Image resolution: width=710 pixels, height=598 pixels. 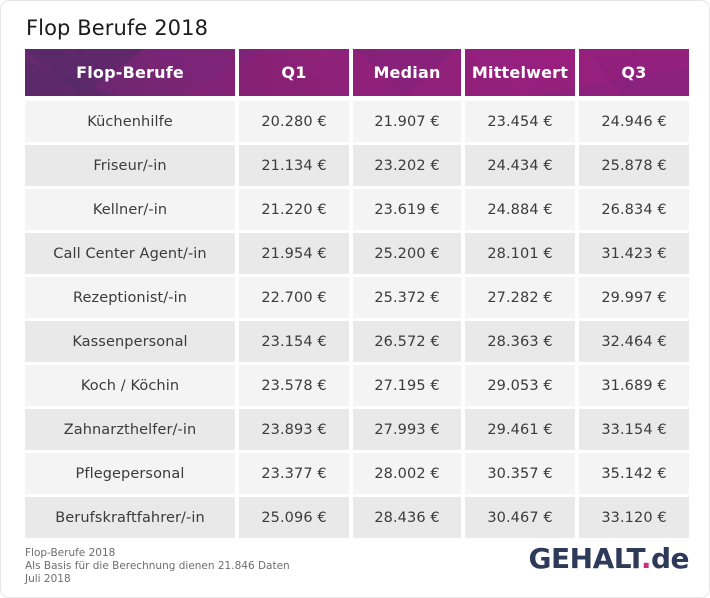 I want to click on cell-beruf: Pflegepersonal, so click(x=130, y=473).